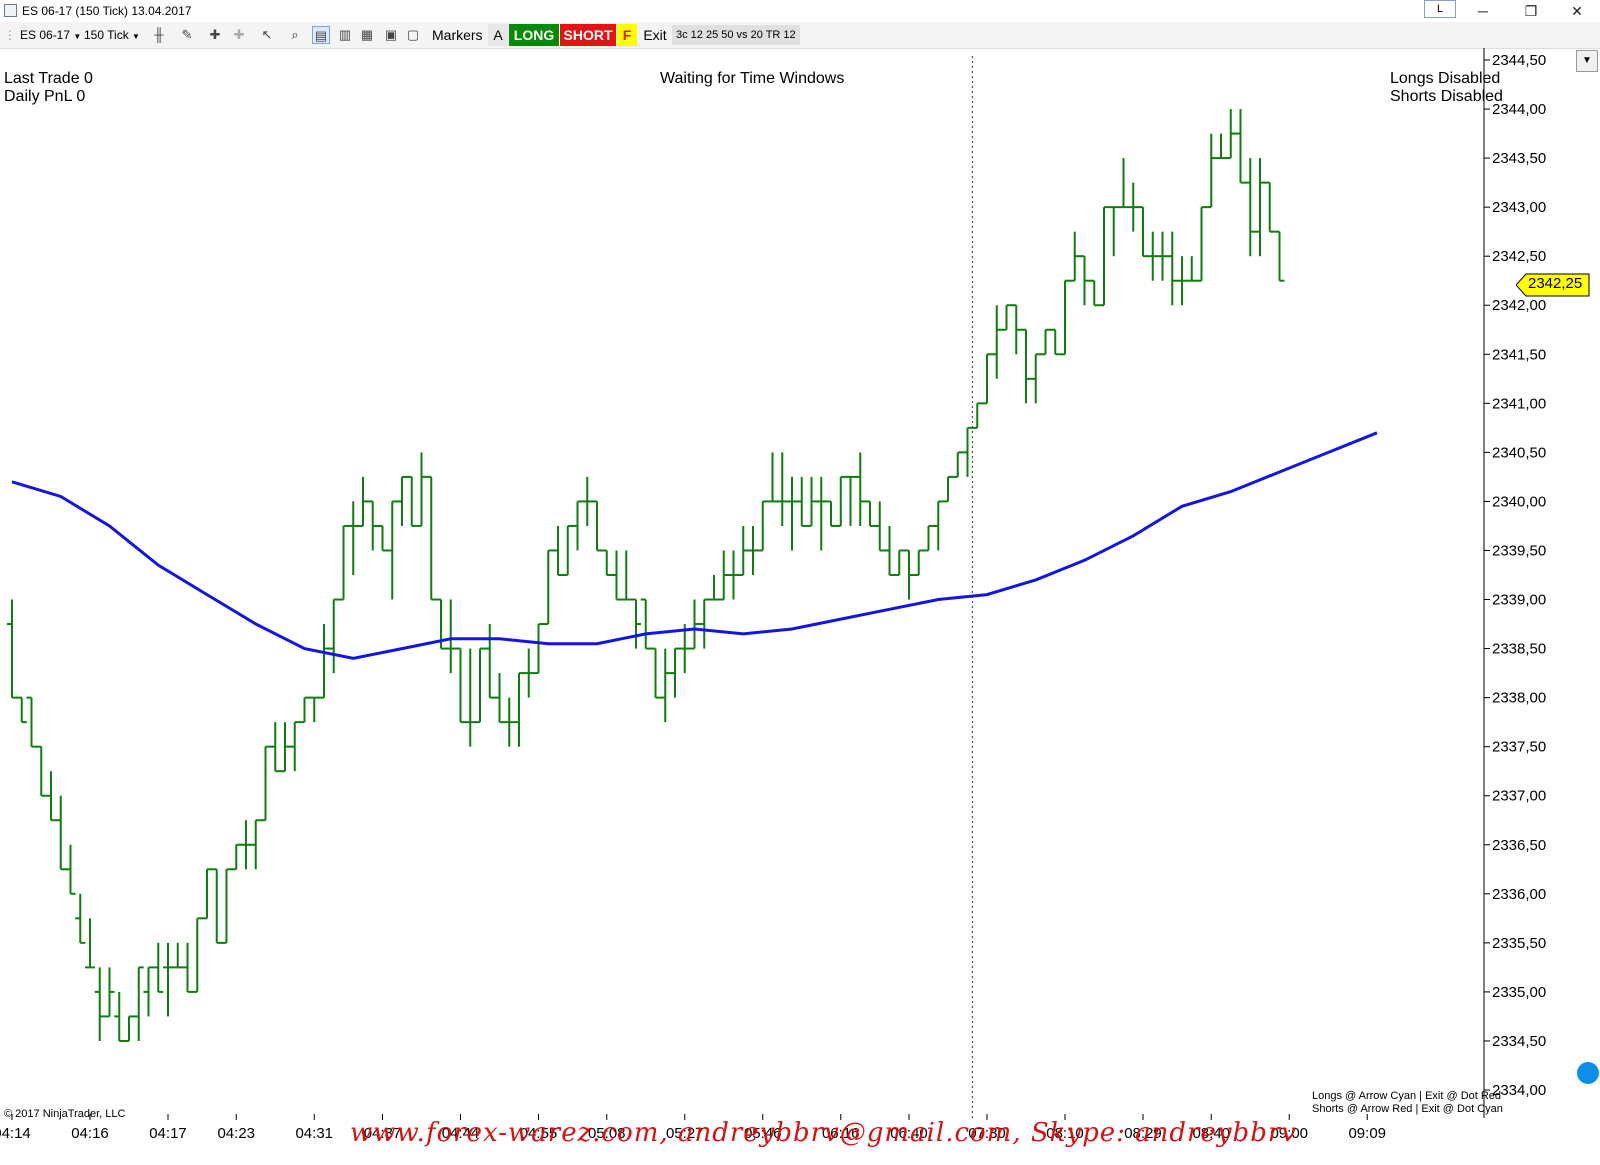  What do you see at coordinates (90, 1133) in the screenshot?
I see `time-tick-label: 04:16` at bounding box center [90, 1133].